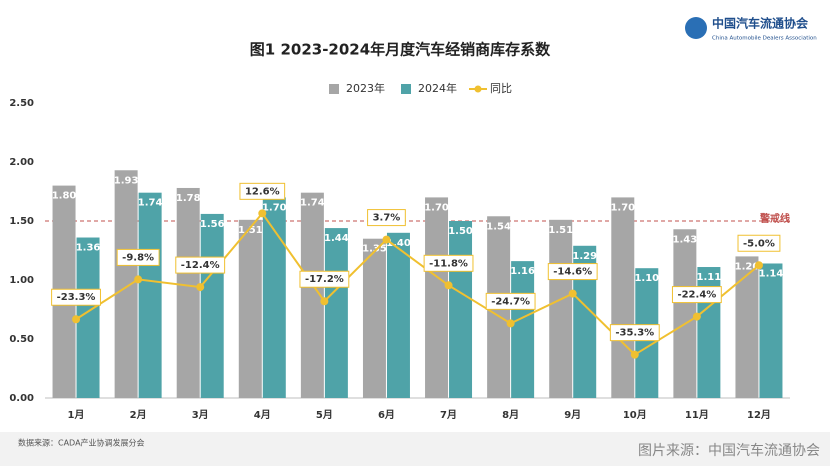 The image size is (830, 466). What do you see at coordinates (634, 333) in the screenshot?
I see `line-value-label: -35.3%` at bounding box center [634, 333].